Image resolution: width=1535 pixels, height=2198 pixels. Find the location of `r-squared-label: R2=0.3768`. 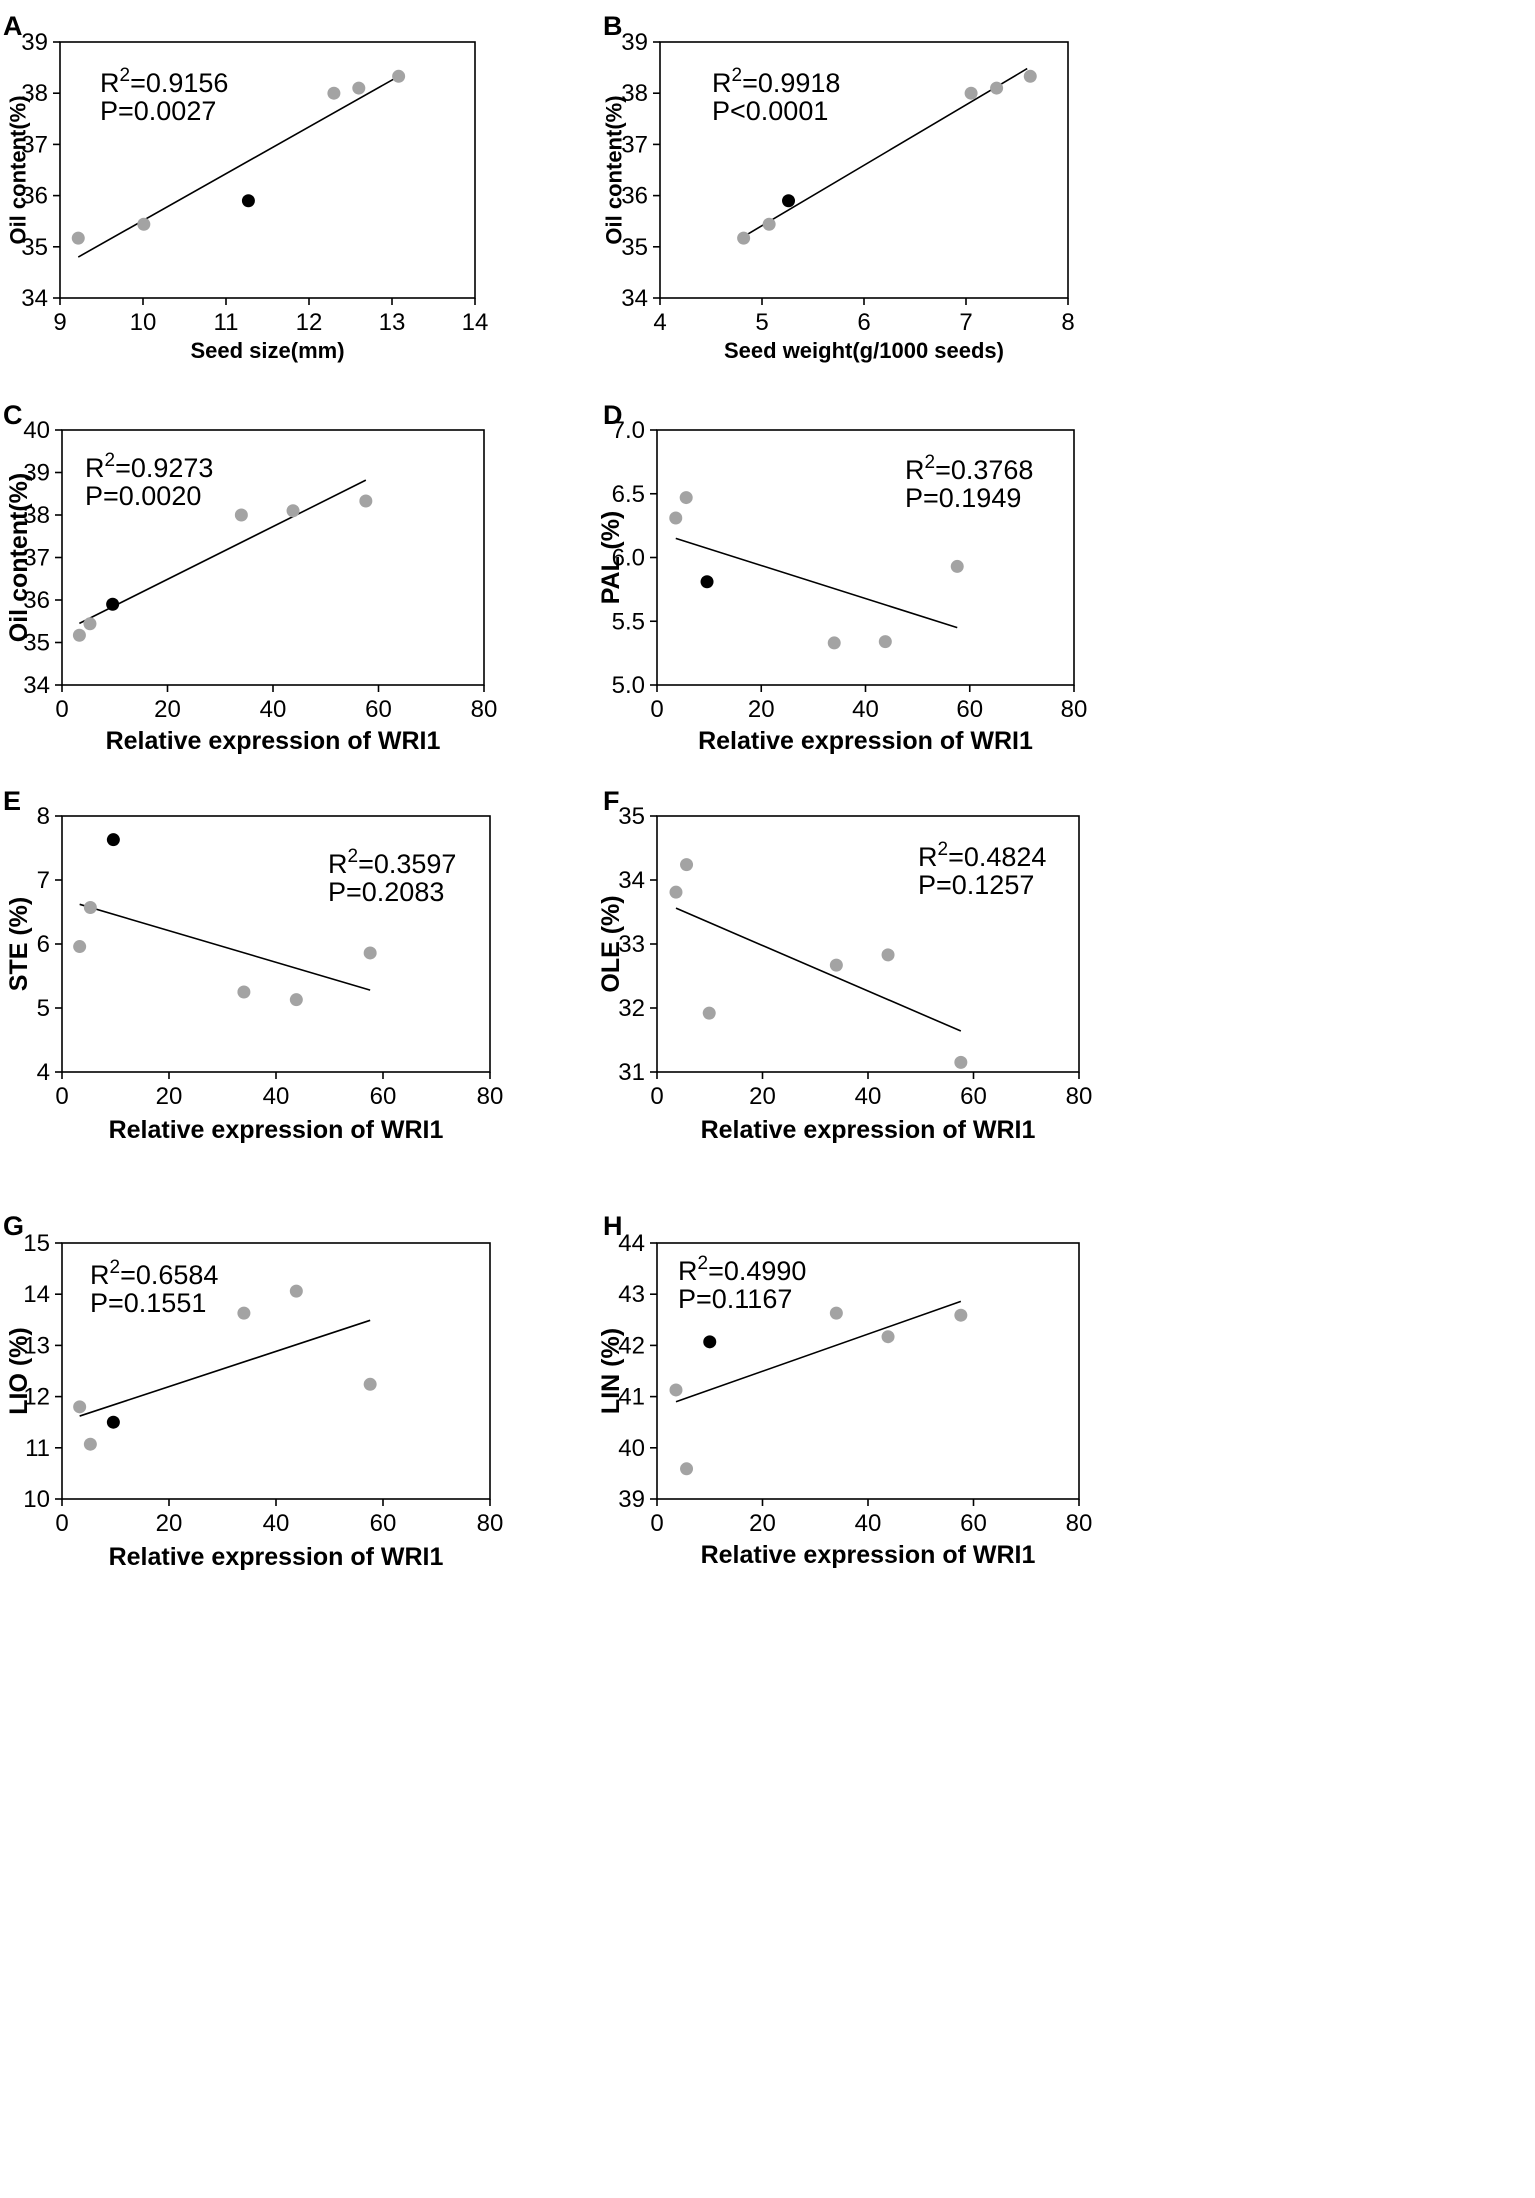

r-squared-label: R2=0.3768 is located at coordinates (969, 468).